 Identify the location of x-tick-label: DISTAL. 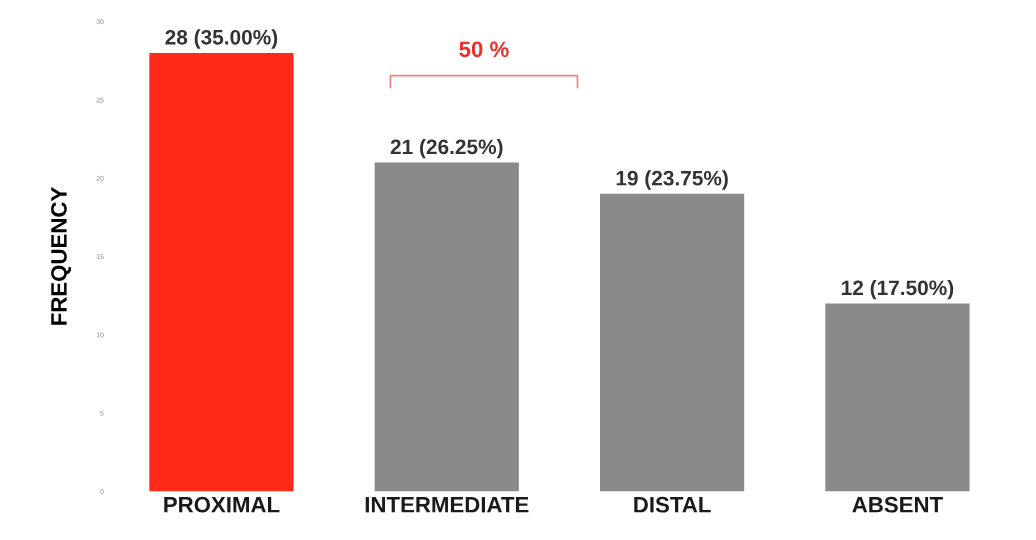
(672, 504).